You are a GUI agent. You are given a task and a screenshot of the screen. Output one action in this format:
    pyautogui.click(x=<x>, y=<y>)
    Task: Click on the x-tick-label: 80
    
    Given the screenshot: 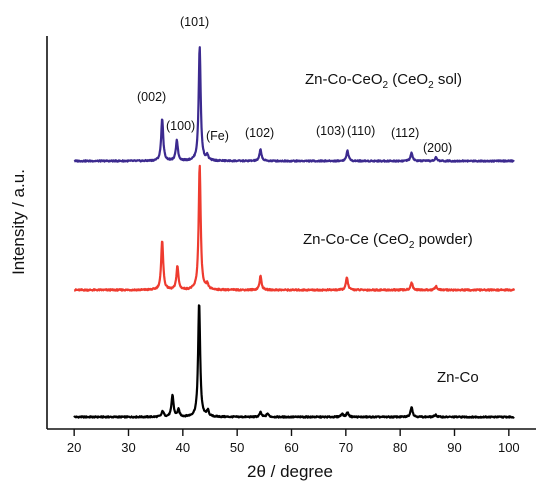 What is the action you would take?
    pyautogui.click(x=400, y=447)
    